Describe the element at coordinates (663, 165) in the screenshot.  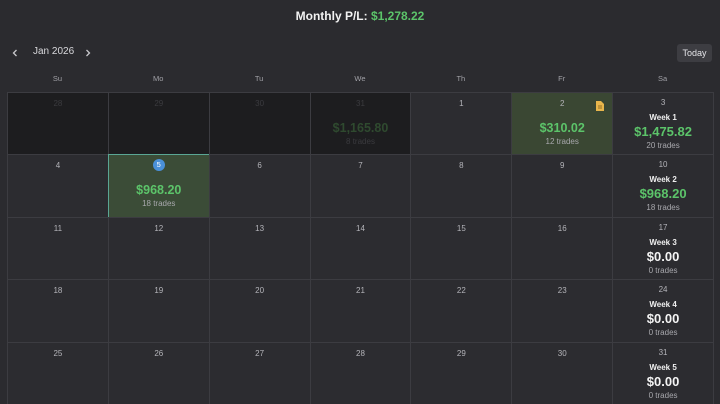
I see `day-number: 10` at that location.